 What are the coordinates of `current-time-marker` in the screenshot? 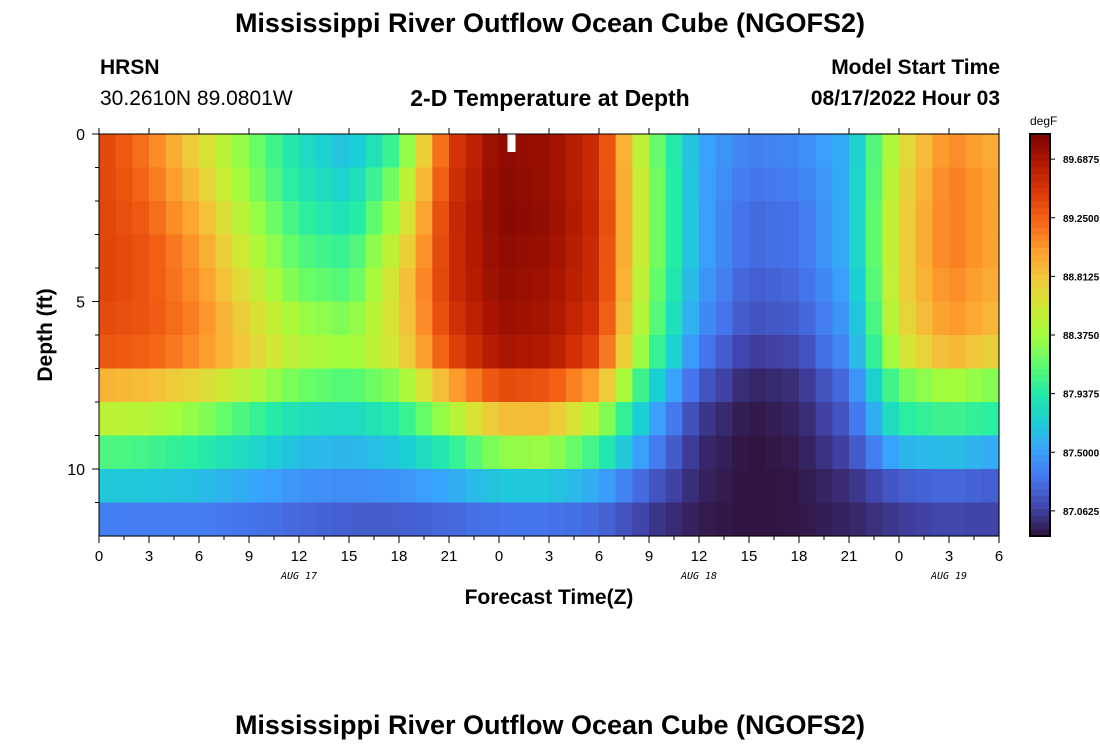 It's located at (511, 143).